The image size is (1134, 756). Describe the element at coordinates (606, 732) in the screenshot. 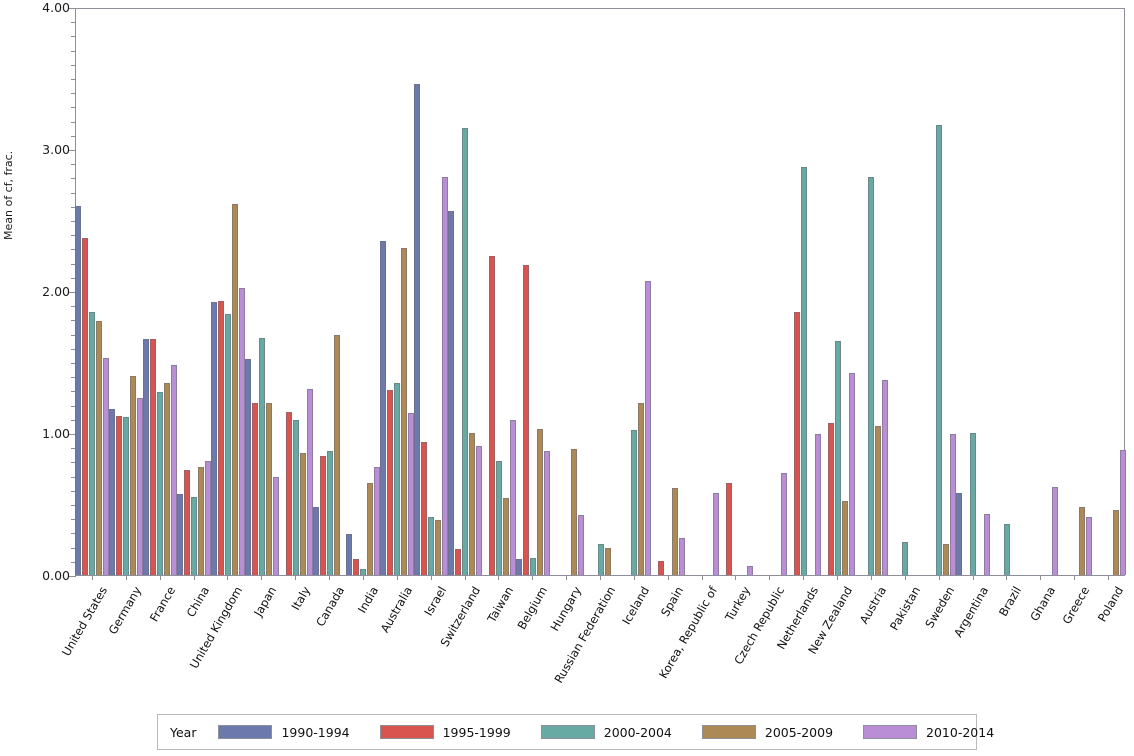

I see `legend-item: 2000-2004` at that location.